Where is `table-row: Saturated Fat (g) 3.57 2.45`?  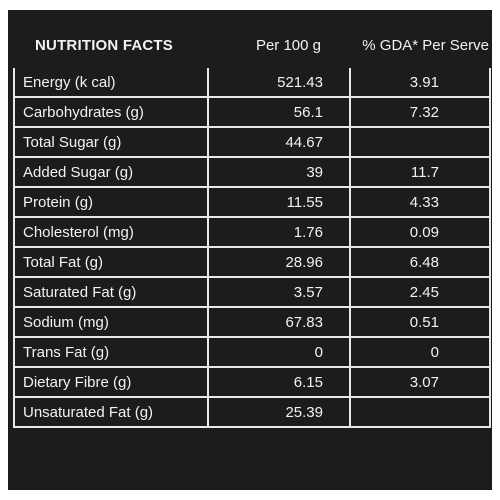 table-row: Saturated Fat (g) 3.57 2.45 is located at coordinates (252, 292).